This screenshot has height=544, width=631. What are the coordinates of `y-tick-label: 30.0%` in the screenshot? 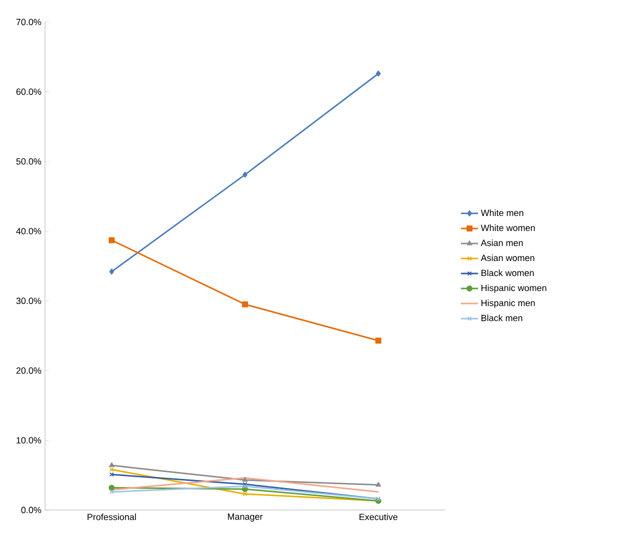 It's located at (29, 301).